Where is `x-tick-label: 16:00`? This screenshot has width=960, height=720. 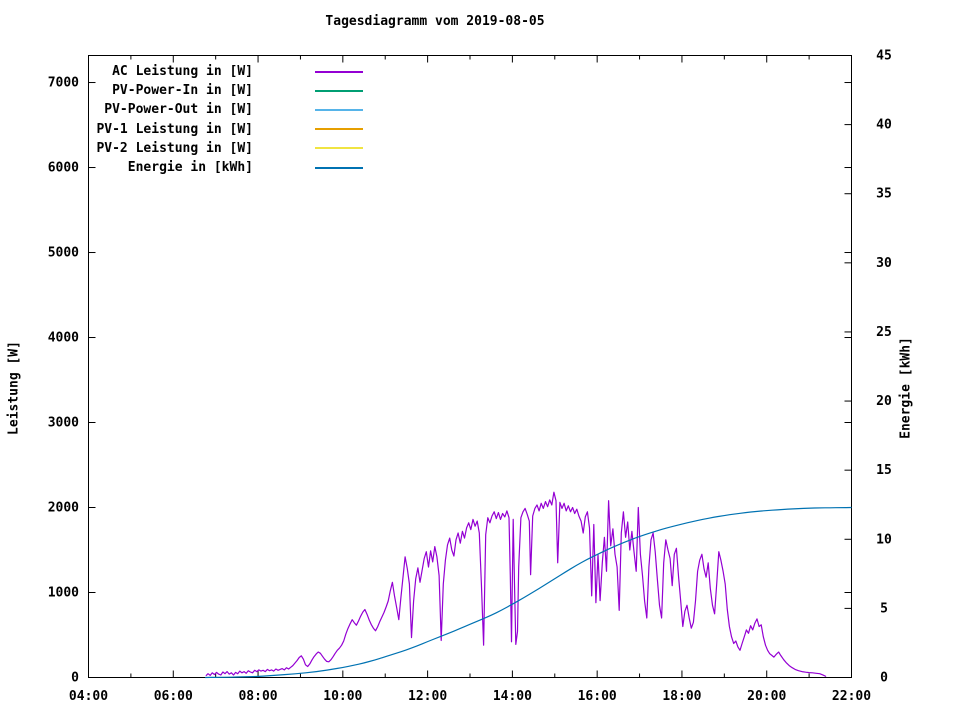
x-tick-label: 16:00 is located at coordinates (597, 696).